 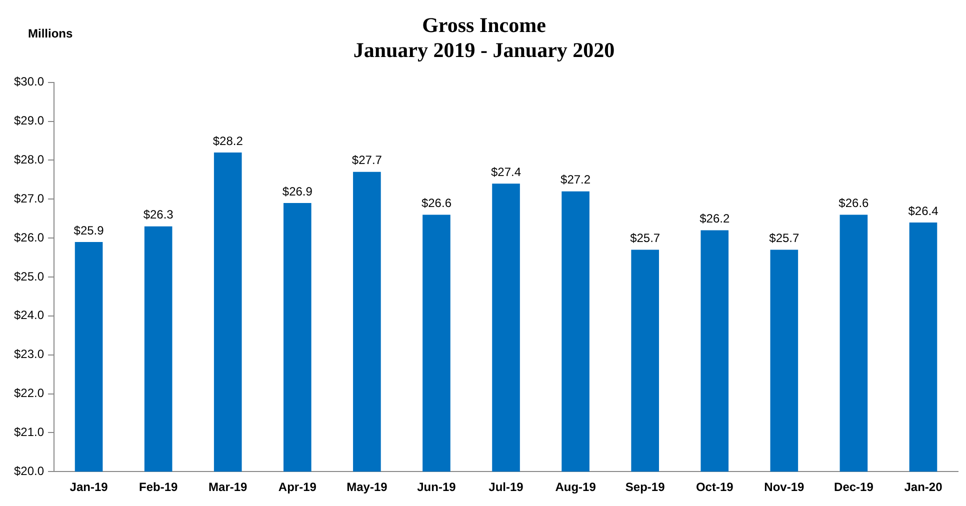 I want to click on y-axis-title: Millions, so click(x=50, y=33).